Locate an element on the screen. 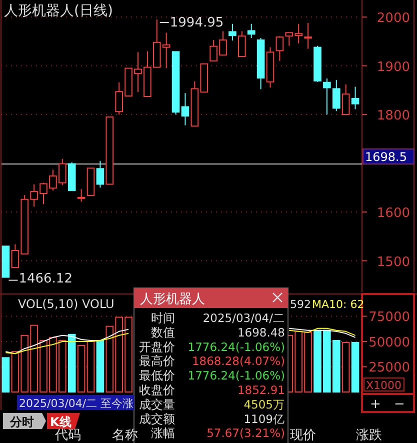 Image resolution: width=417 pixels, height=443 pixels. y-tick-label: 1900 is located at coordinates (393, 67).